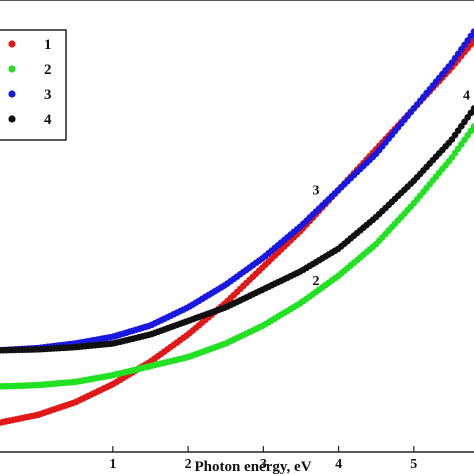  Describe the element at coordinates (48, 120) in the screenshot. I see `legend-label-4: 4` at that location.